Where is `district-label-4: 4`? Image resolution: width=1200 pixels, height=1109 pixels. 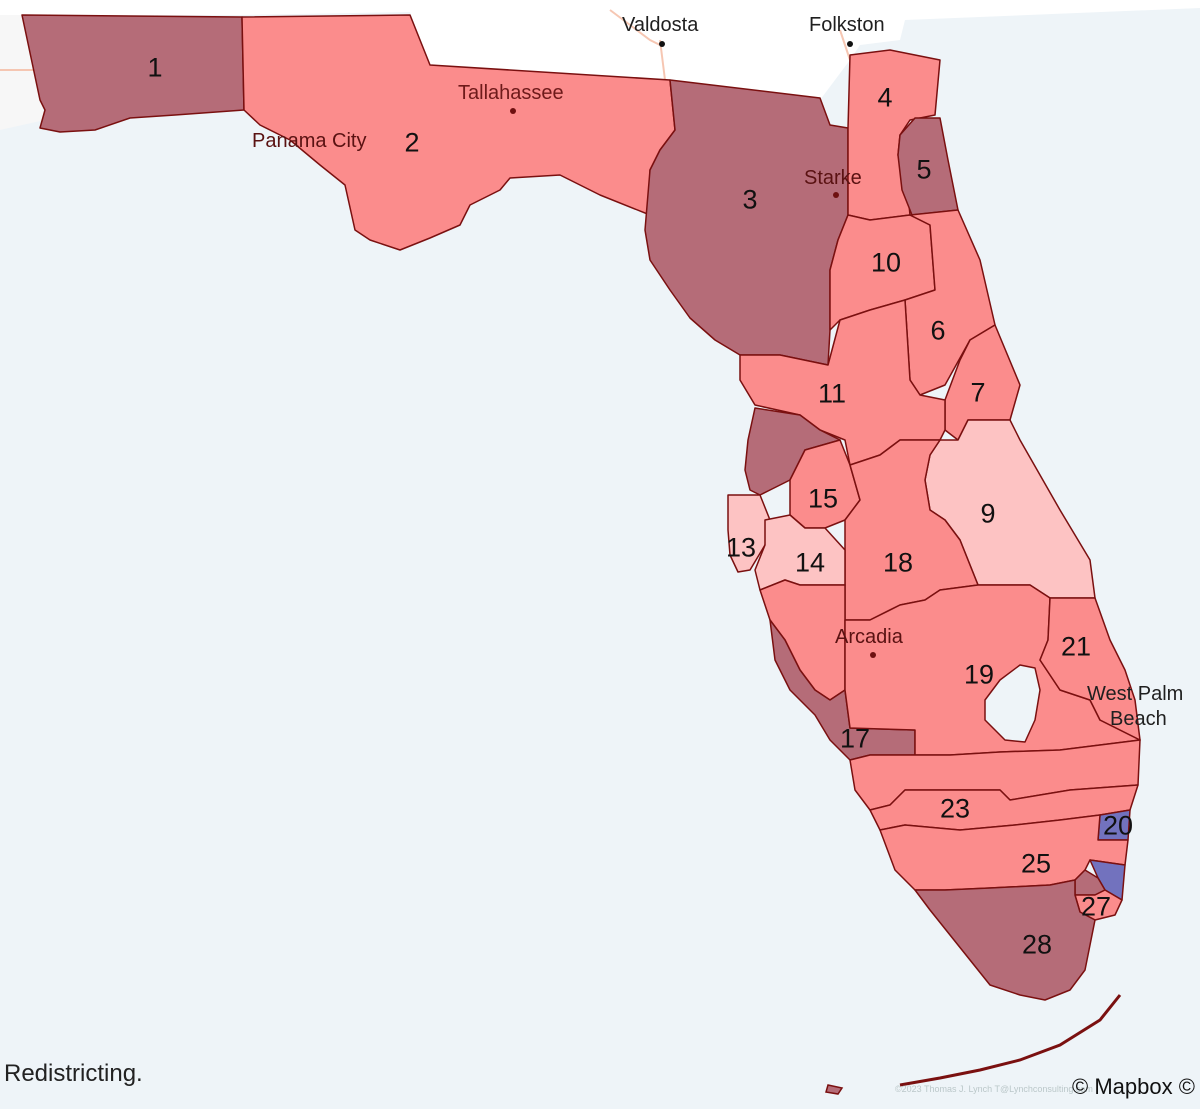
district-label-4: 4 is located at coordinates (885, 97).